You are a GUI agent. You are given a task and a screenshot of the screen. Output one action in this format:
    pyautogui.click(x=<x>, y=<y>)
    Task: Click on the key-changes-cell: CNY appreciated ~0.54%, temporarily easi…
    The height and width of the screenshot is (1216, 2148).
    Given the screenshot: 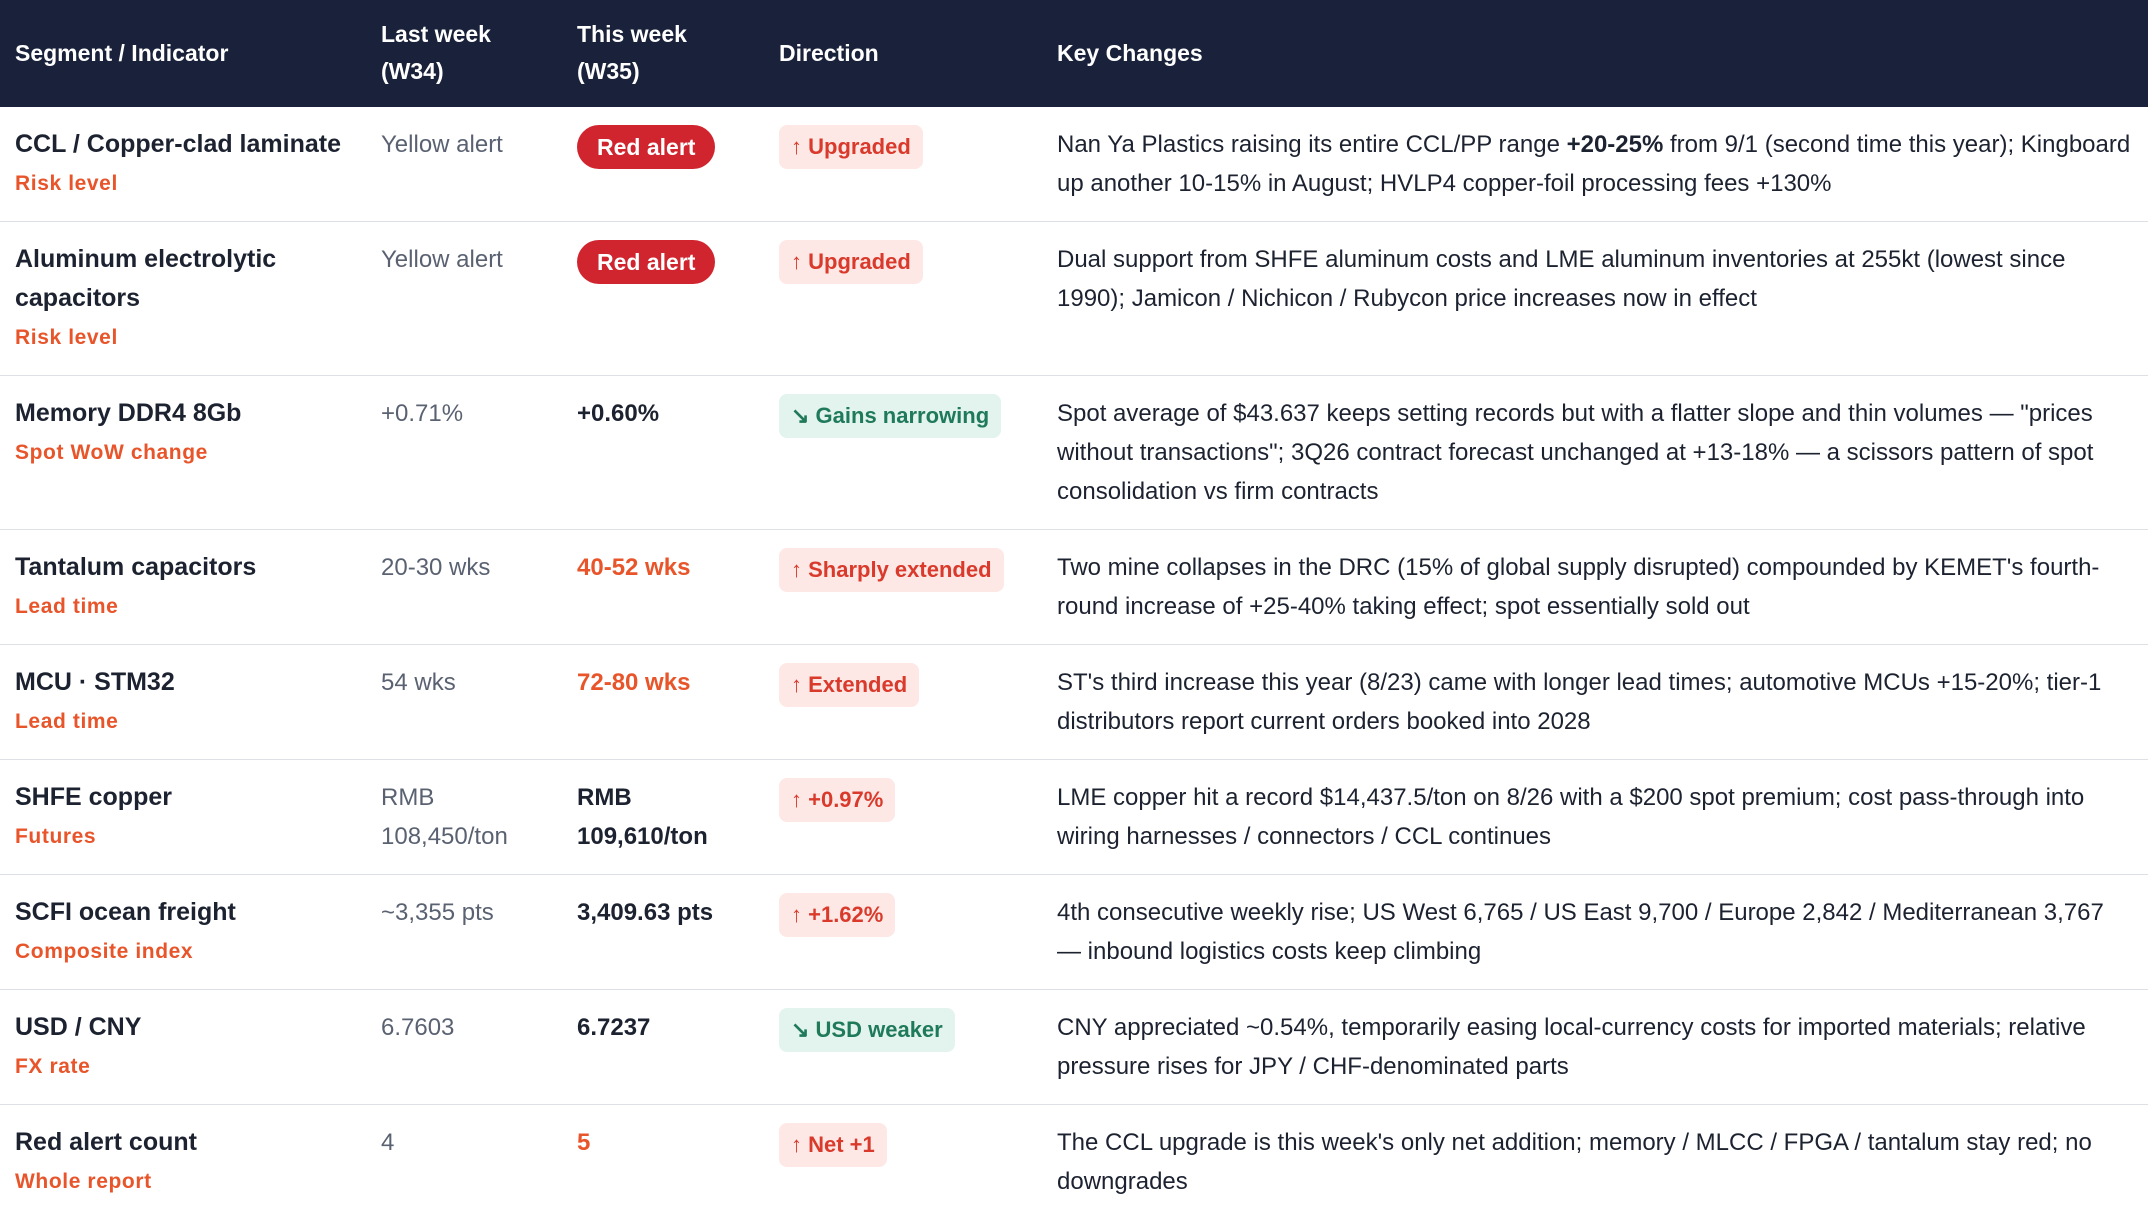 What is the action you would take?
    pyautogui.click(x=1595, y=1047)
    